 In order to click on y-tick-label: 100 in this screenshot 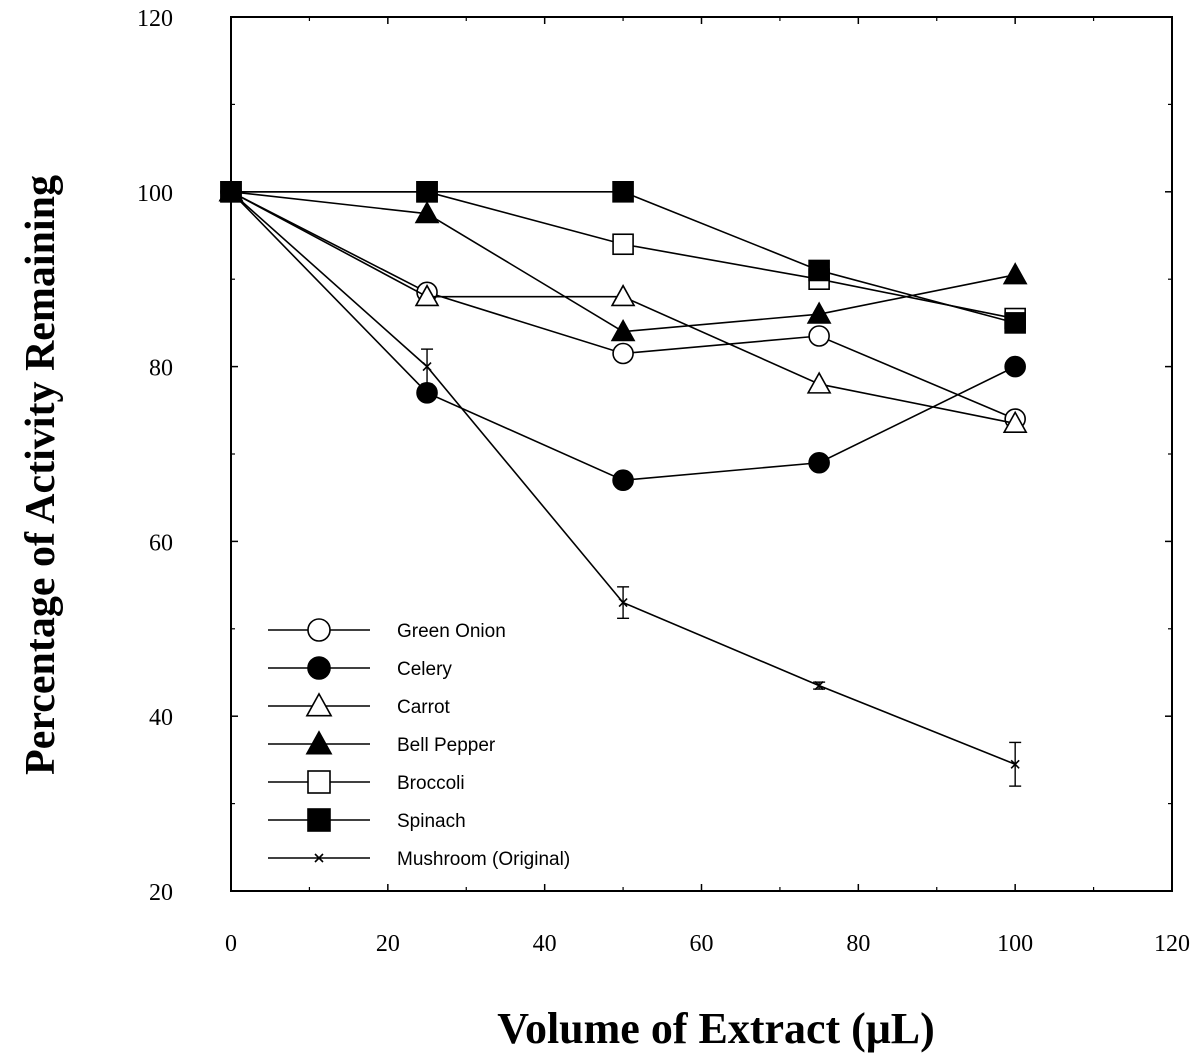, I will do `click(155, 194)`.